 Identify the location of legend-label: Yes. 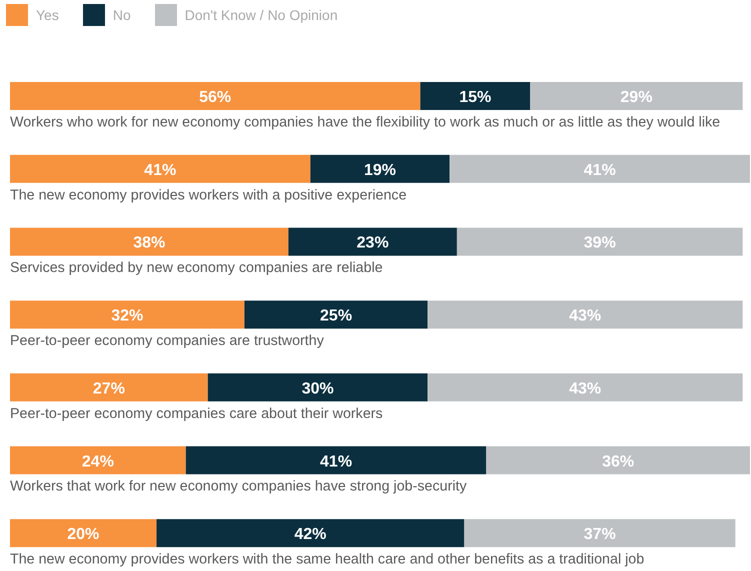
(47, 15).